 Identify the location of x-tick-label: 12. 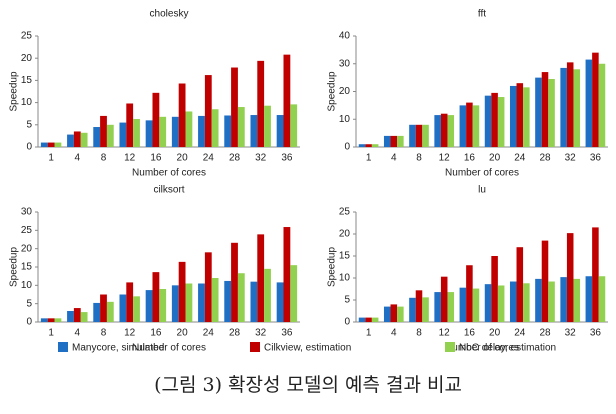
(445, 158).